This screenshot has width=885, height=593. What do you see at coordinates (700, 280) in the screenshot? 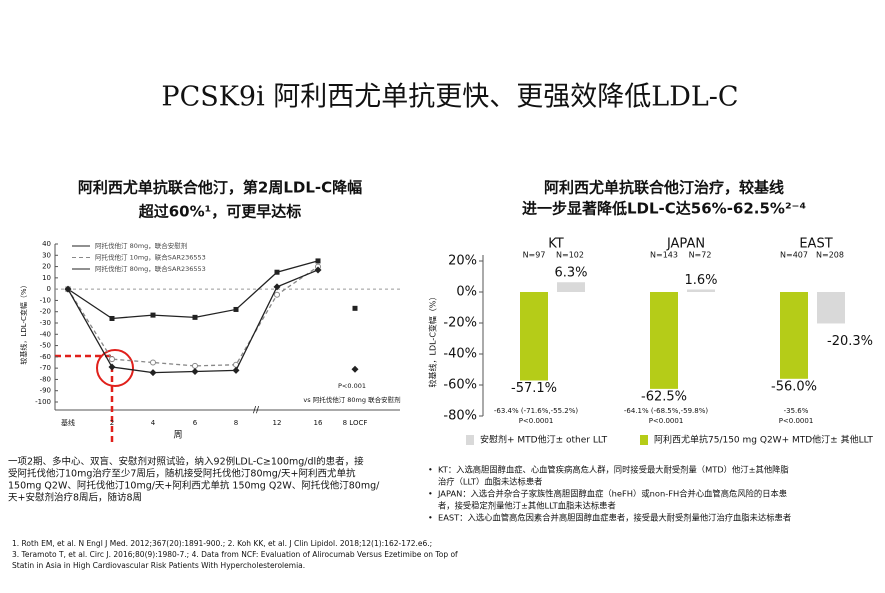
I see `value-label: 1.6%` at bounding box center [700, 280].